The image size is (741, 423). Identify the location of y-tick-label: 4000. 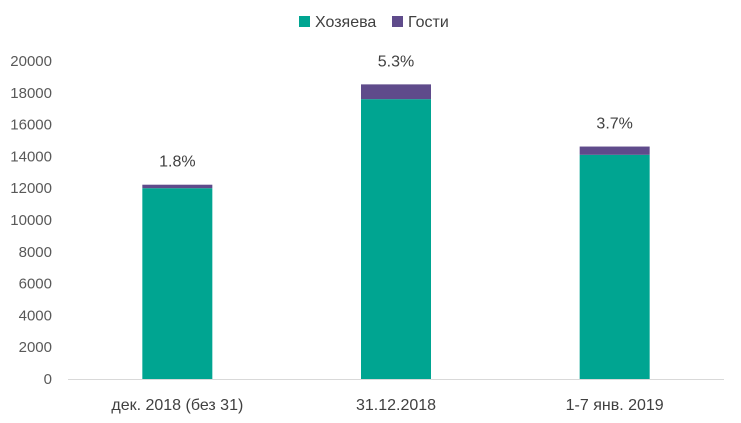
(35, 315).